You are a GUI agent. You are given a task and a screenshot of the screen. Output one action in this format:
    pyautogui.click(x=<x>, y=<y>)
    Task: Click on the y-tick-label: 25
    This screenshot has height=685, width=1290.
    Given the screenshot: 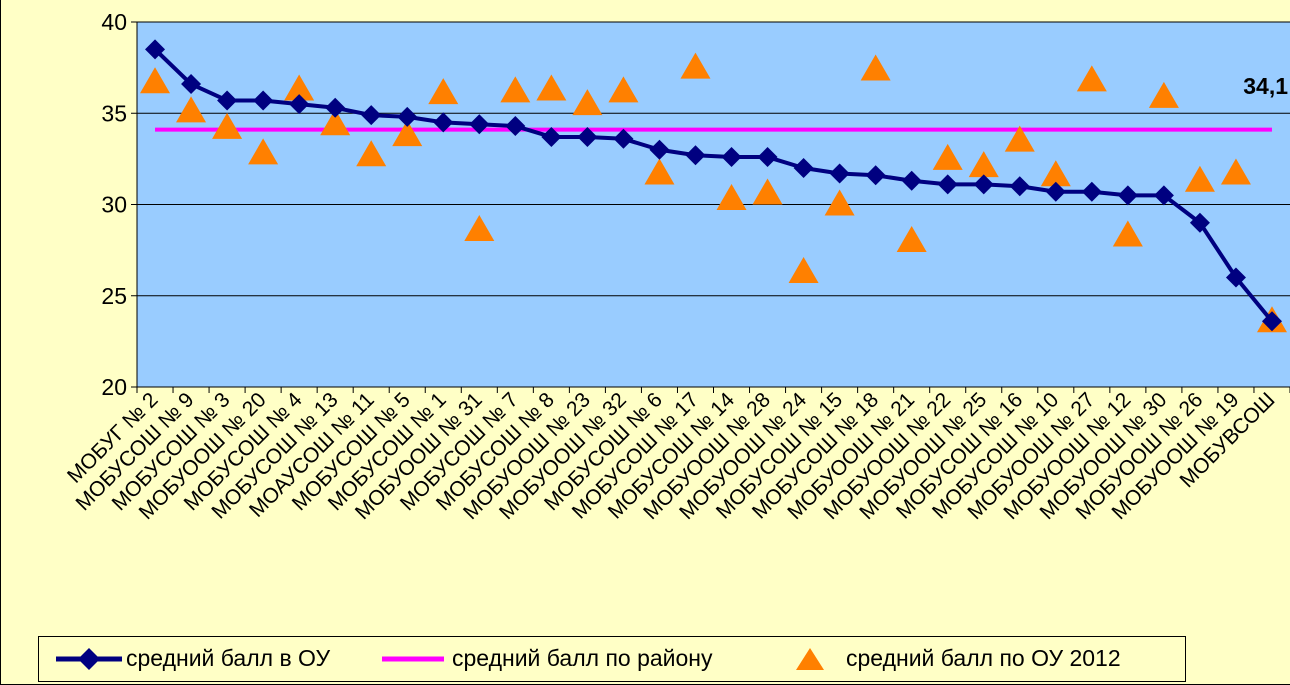 What is the action you would take?
    pyautogui.click(x=114, y=296)
    